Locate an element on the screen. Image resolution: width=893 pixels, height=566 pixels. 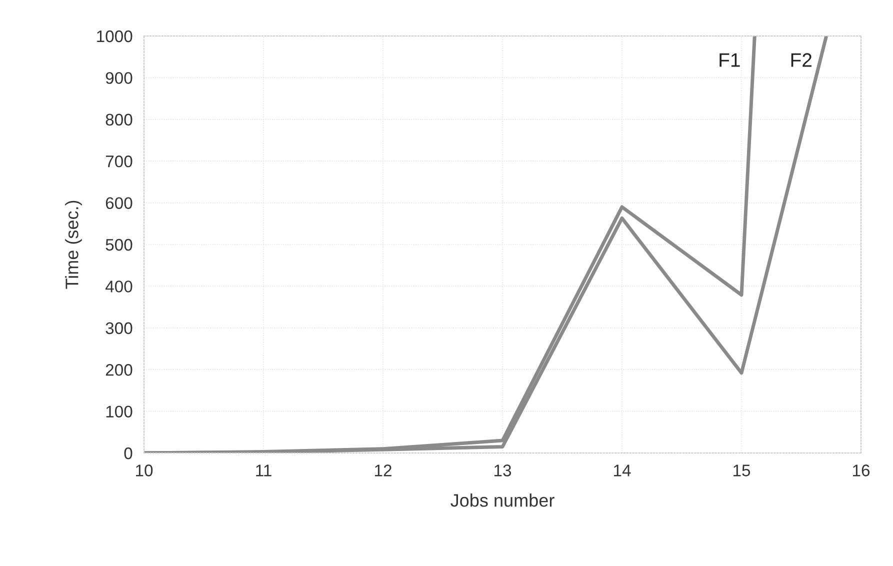
y-tick-label: 300 is located at coordinates (119, 328).